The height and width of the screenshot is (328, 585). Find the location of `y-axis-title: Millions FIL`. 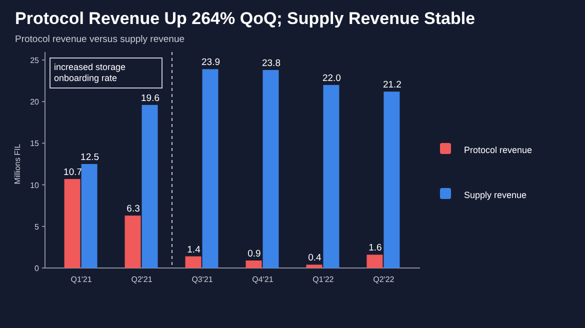

y-axis-title: Millions FIL is located at coordinates (17, 163).